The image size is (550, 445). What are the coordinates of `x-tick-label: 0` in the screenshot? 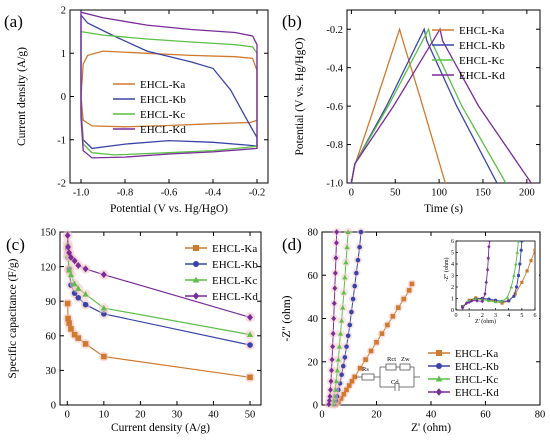 It's located at (321, 415).